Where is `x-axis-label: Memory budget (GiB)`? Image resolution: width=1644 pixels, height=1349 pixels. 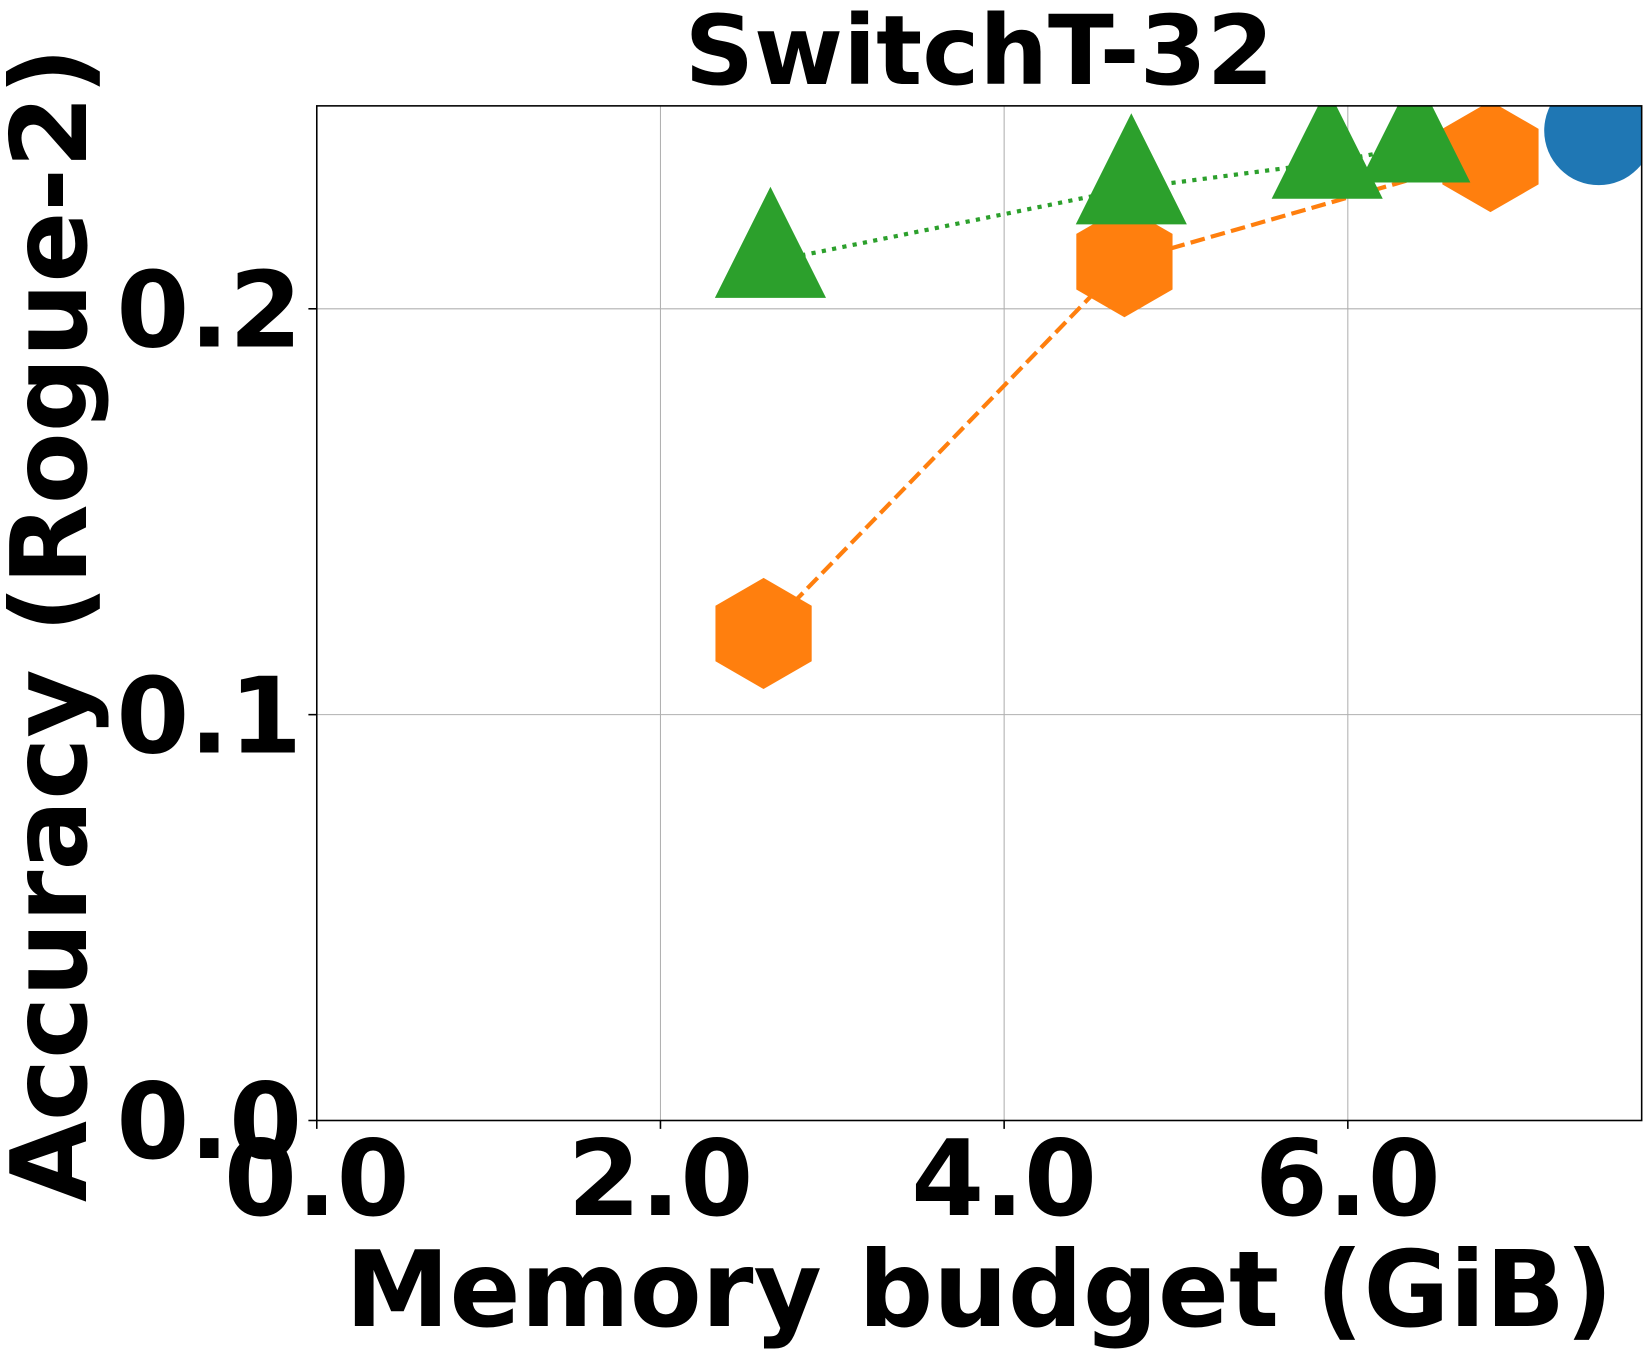
x-axis-label: Memory budget (GiB) is located at coordinates (979, 1289).